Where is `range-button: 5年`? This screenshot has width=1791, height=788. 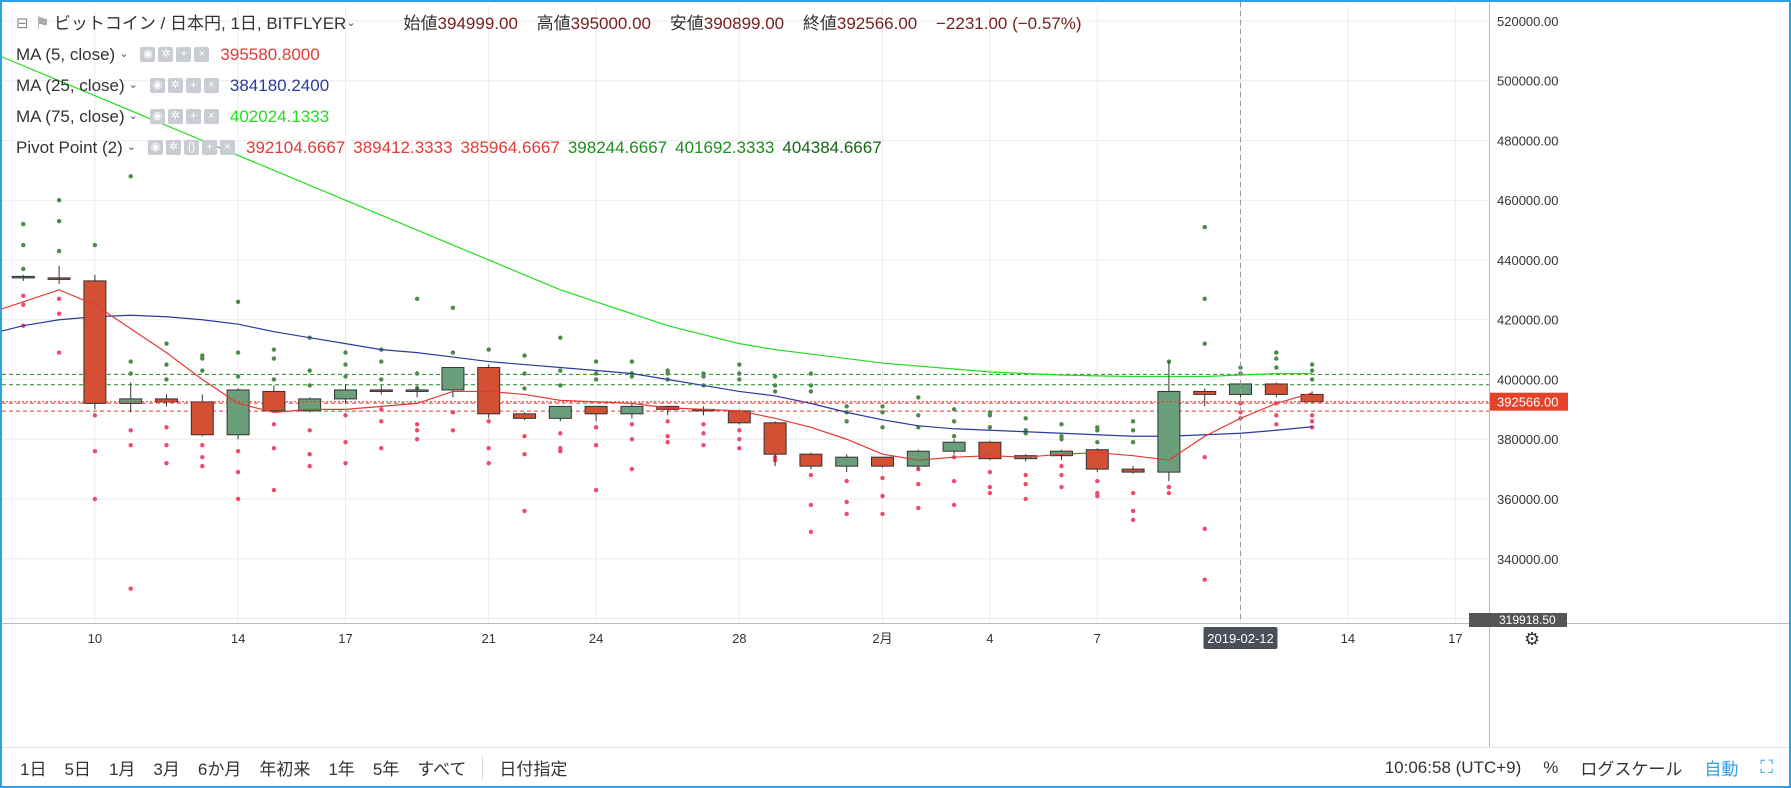
range-button: 5年 is located at coordinates (386, 769).